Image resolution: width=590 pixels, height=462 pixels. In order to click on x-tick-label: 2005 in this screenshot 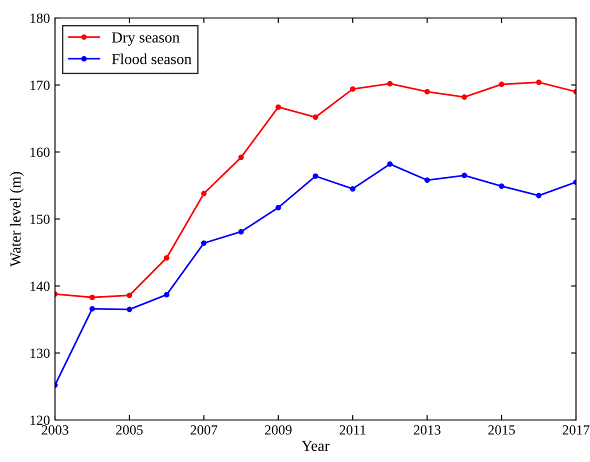, I will do `click(129, 430)`.